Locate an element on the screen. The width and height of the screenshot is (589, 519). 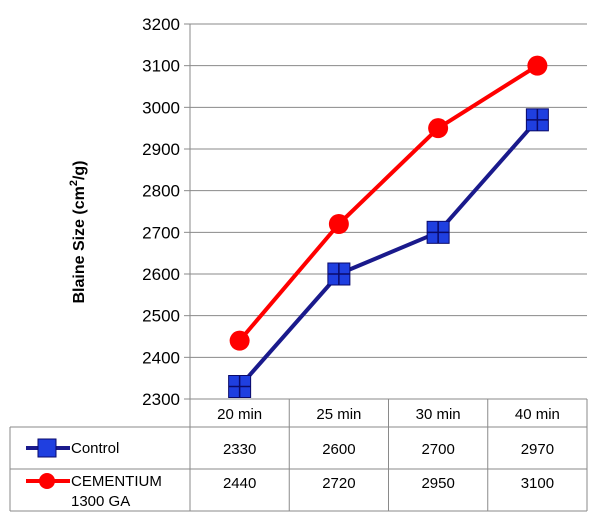
category-label: 25 min is located at coordinates (338, 414).